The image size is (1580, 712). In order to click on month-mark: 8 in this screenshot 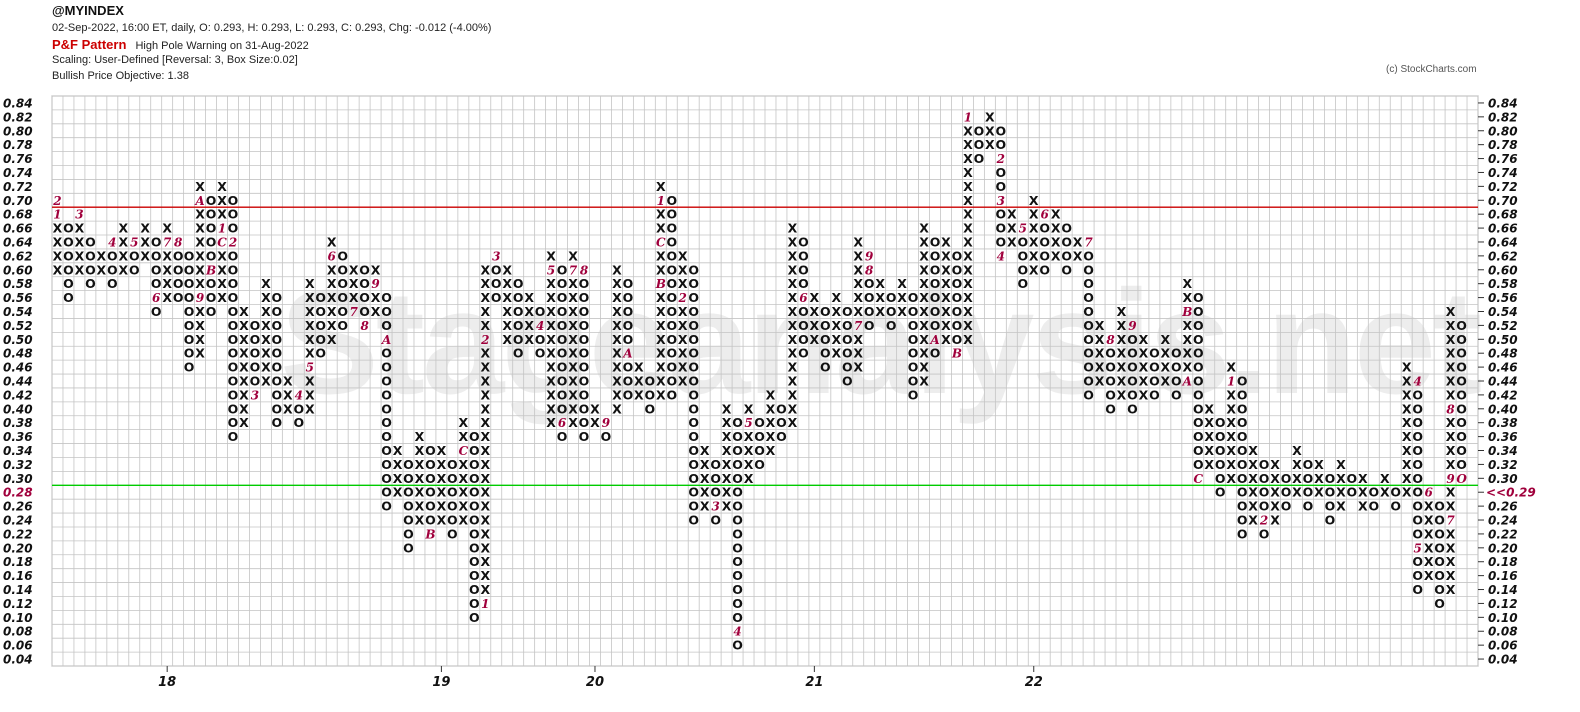, I will do `click(364, 326)`.